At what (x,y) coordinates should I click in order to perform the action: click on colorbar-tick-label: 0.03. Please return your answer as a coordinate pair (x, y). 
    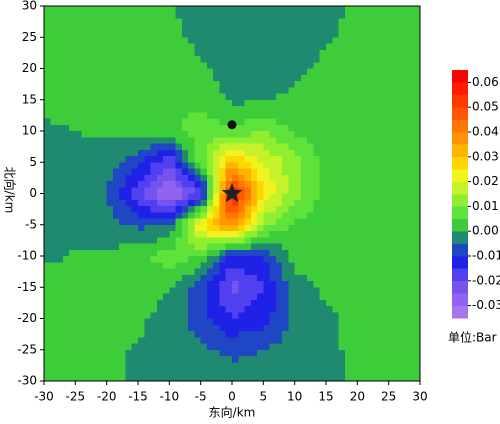
    Looking at the image, I should click on (485, 156).